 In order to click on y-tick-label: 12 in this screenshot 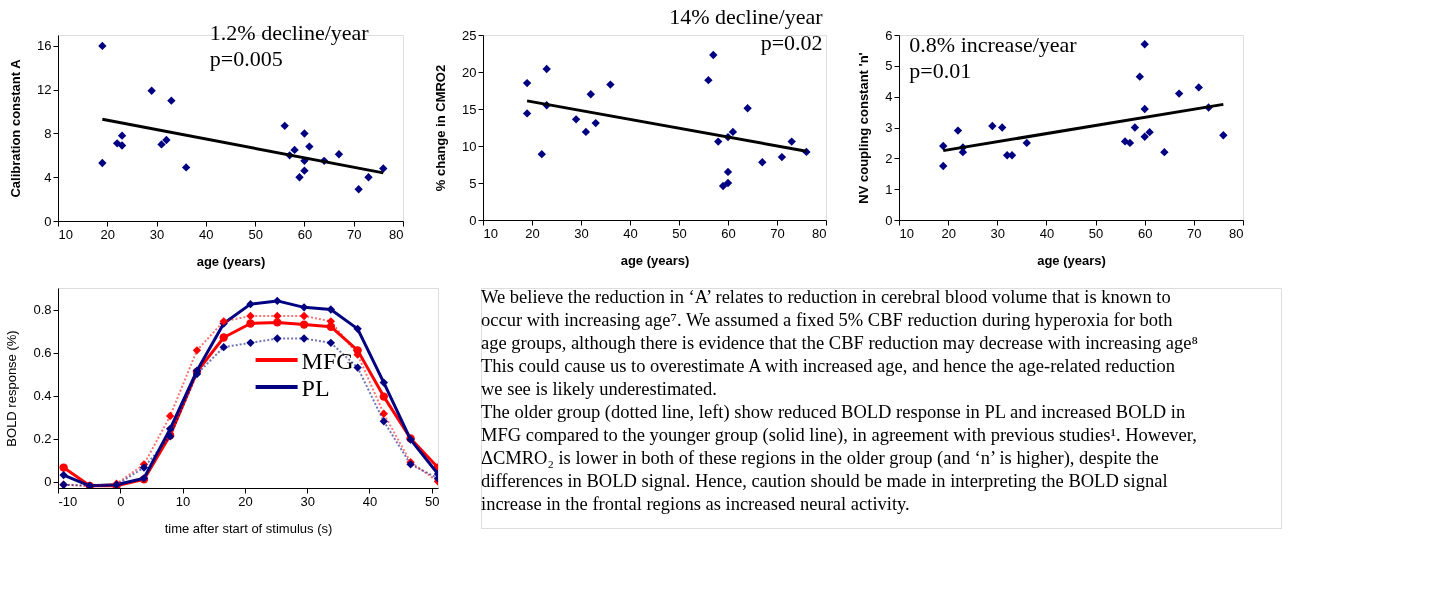, I will do `click(44, 90)`.